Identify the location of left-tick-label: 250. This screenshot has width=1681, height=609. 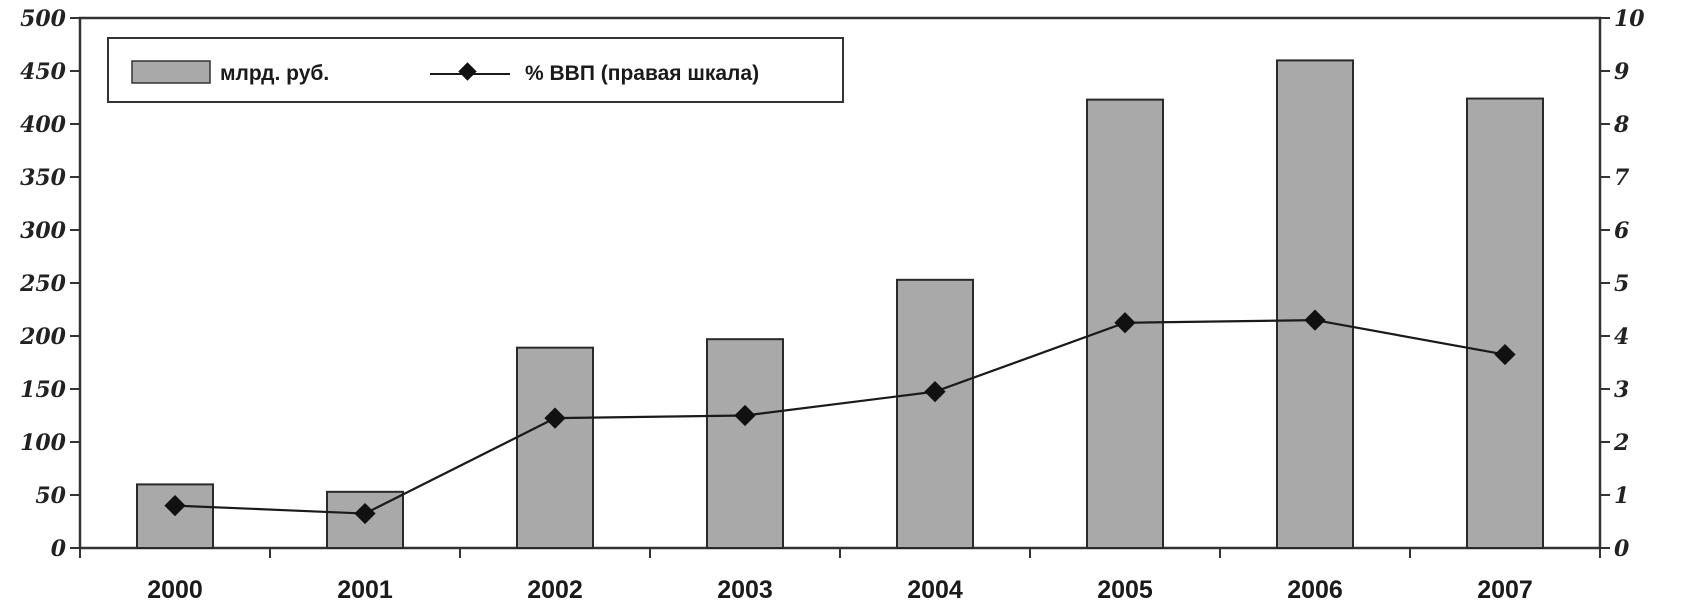
(43, 284).